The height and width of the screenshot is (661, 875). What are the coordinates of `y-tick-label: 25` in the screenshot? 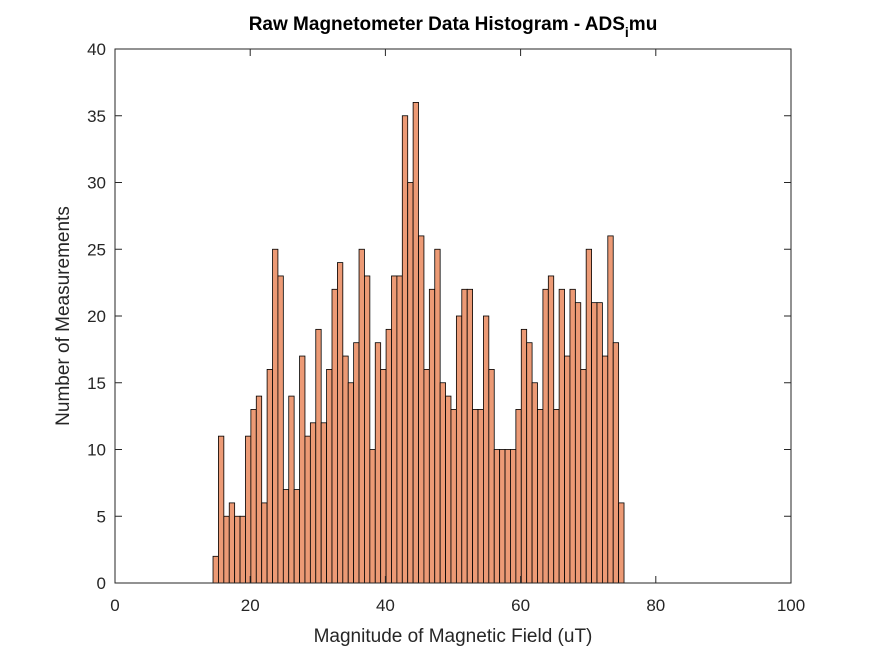 It's located at (96, 249).